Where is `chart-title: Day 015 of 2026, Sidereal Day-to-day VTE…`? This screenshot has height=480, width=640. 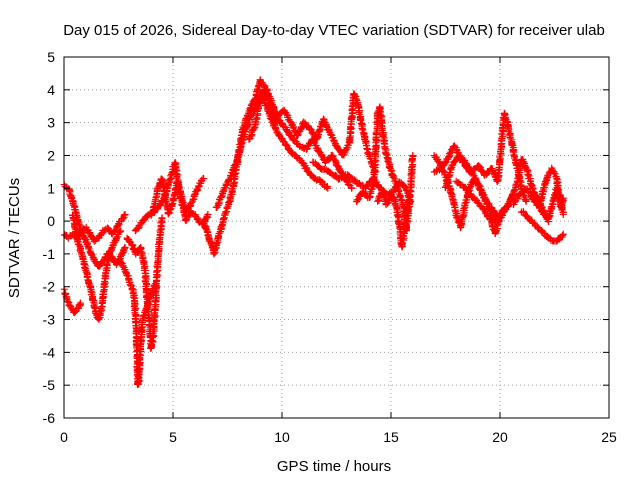
chart-title: Day 015 of 2026, Sidereal Day-to-day VTE… is located at coordinates (334, 30).